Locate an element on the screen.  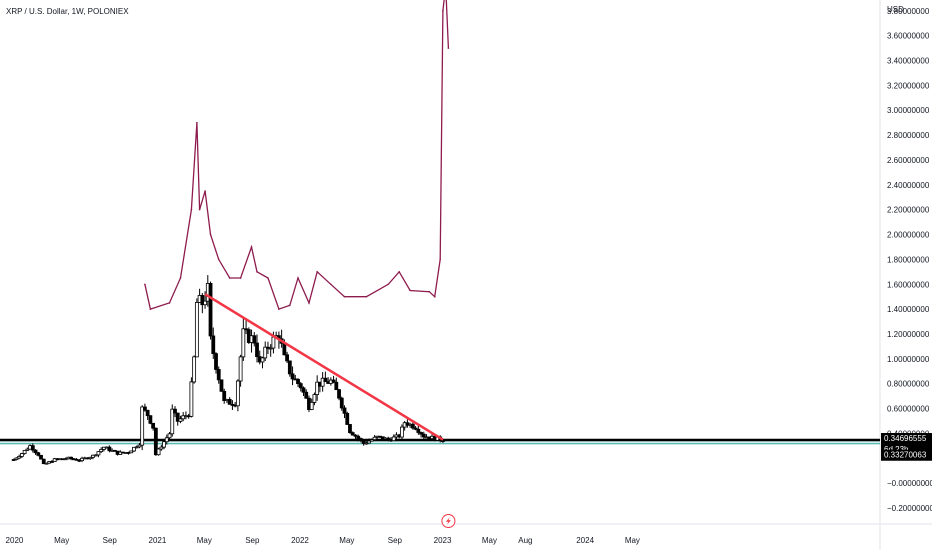
y-tick-label: 1.00000000 is located at coordinates (908, 359).